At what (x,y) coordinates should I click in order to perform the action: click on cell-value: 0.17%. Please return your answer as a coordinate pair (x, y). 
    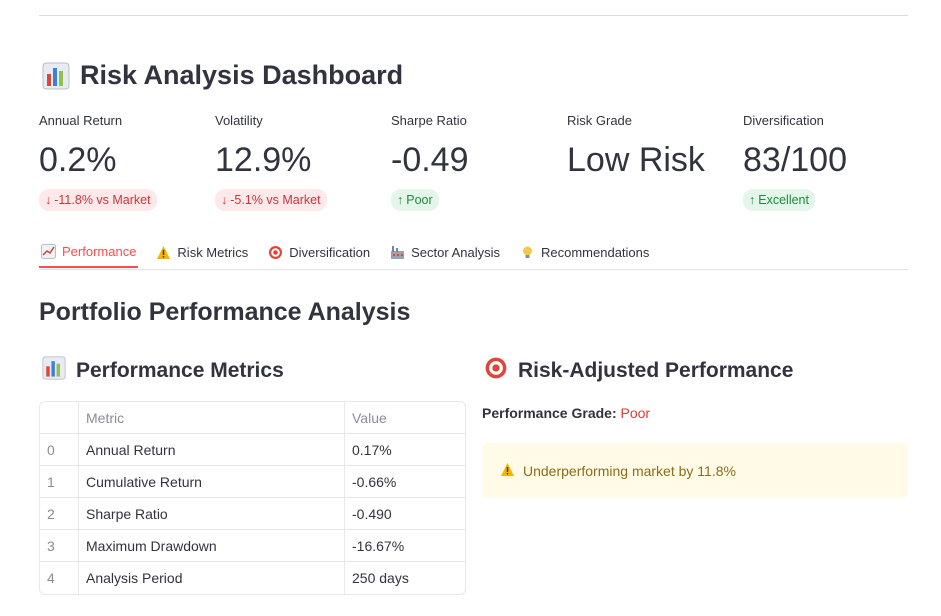
    Looking at the image, I should click on (404, 450).